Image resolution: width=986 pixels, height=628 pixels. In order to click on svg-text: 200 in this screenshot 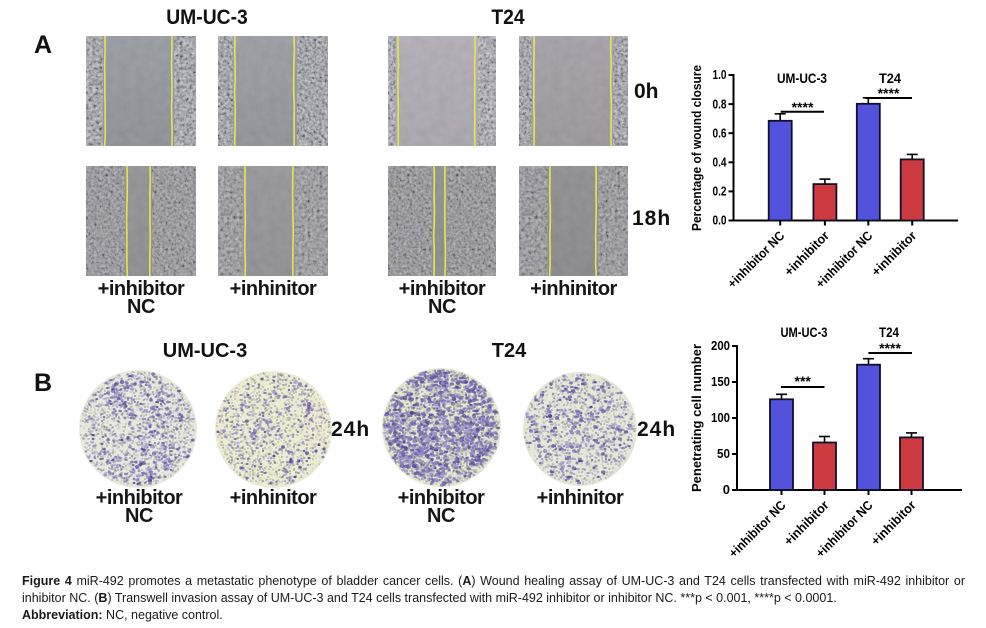, I will do `click(720, 345)`.